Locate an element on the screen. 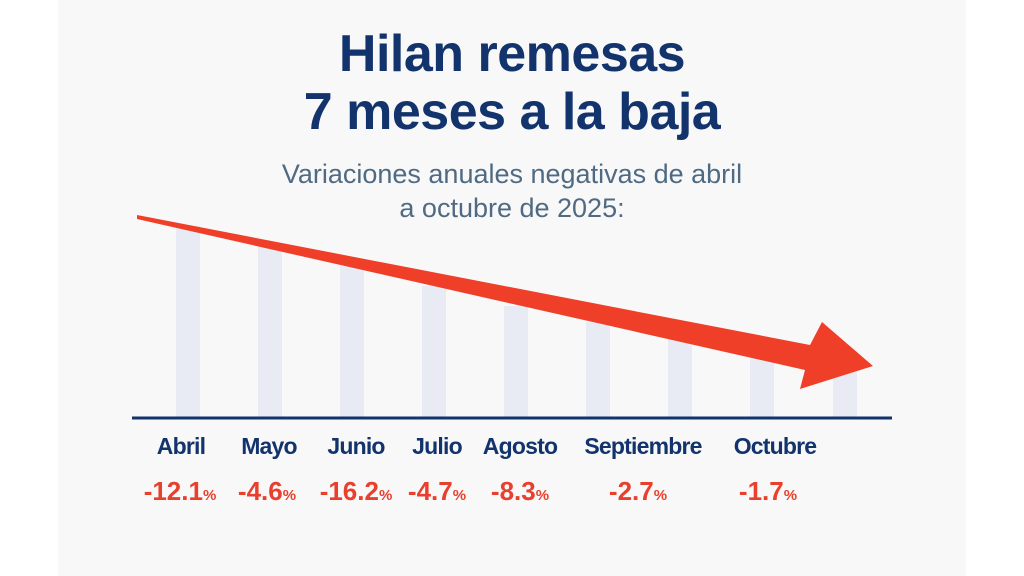 This screenshot has width=1024, height=576. category-label: Agosto is located at coordinates (520, 446).